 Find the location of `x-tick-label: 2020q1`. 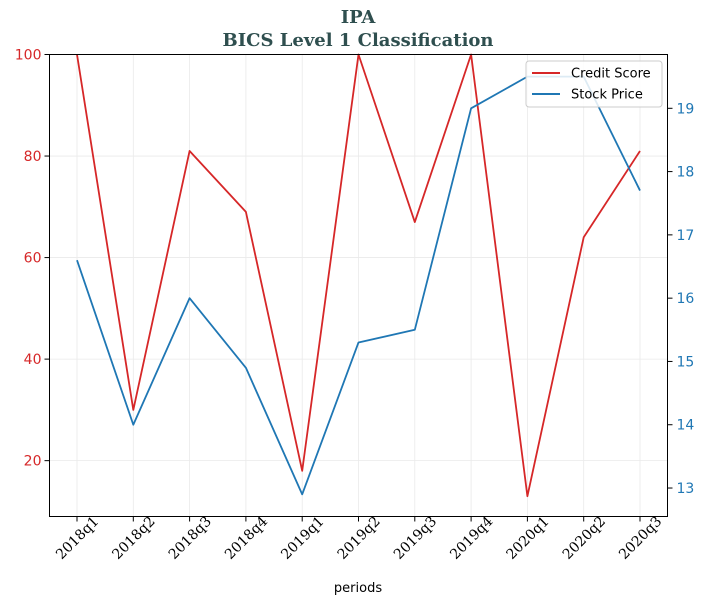

x-tick-label: 2020q1 is located at coordinates (528, 538).